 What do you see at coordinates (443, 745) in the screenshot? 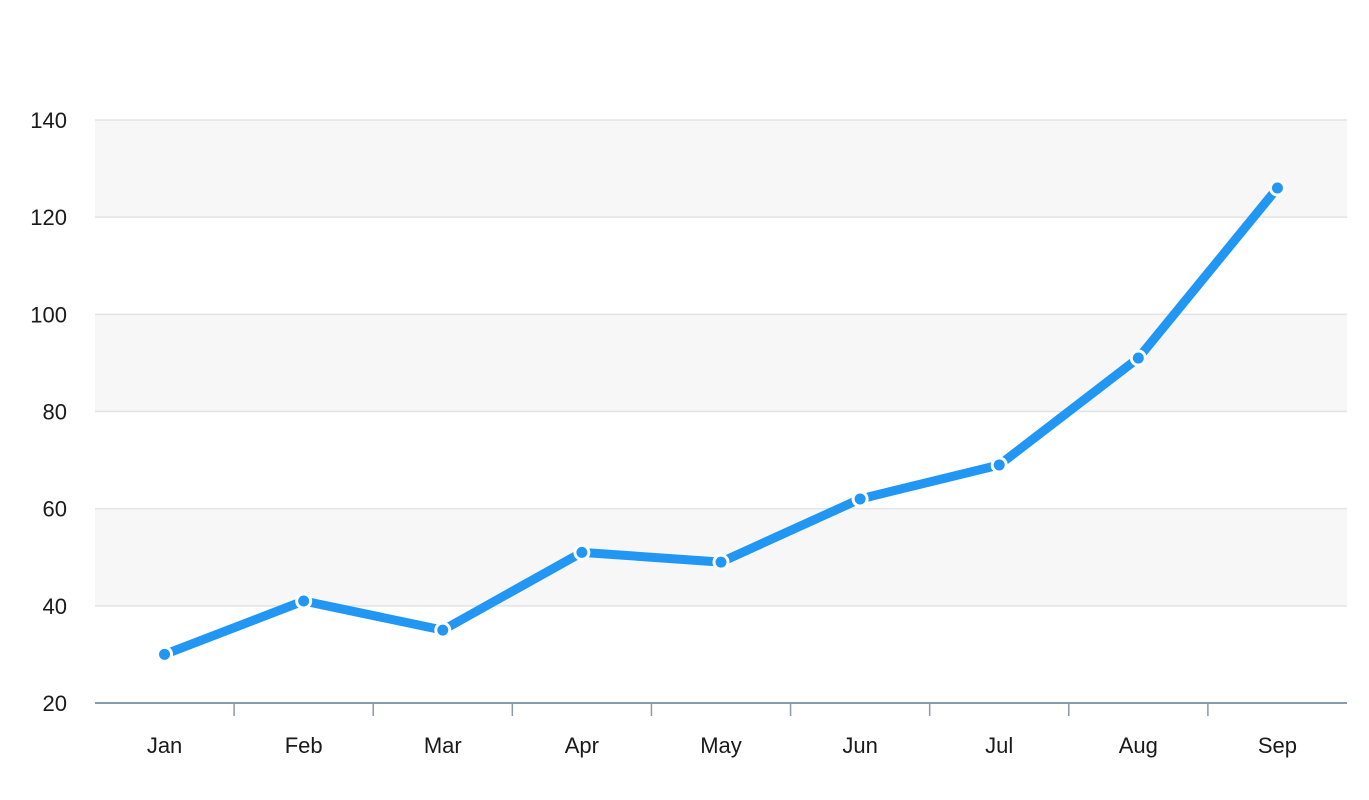
I see `x-tick-label: Mar` at bounding box center [443, 745].